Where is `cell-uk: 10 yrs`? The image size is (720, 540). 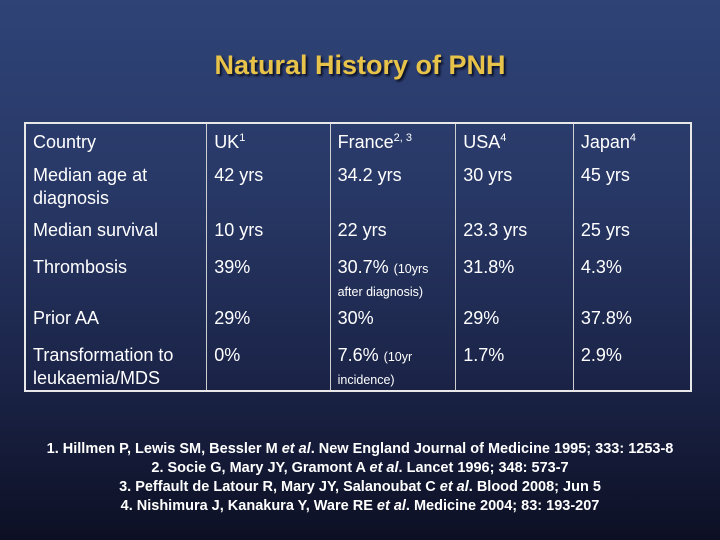 cell-uk: 10 yrs is located at coordinates (268, 232).